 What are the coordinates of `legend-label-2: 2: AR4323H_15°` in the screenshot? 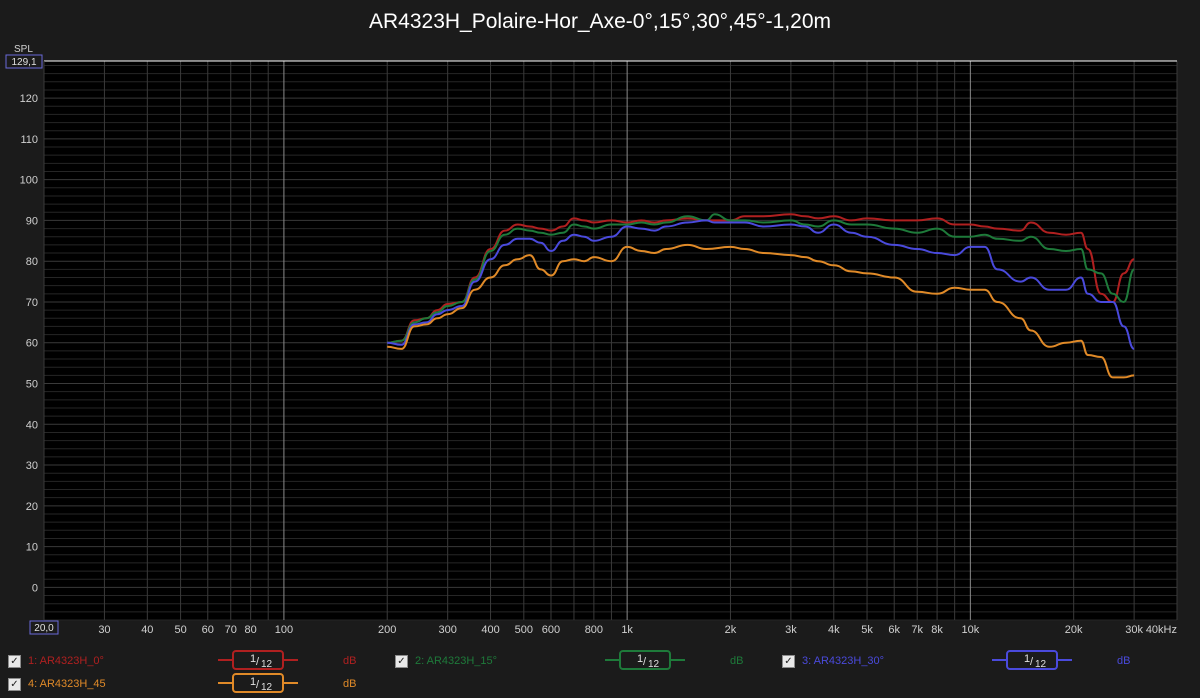 It's located at (456, 661).